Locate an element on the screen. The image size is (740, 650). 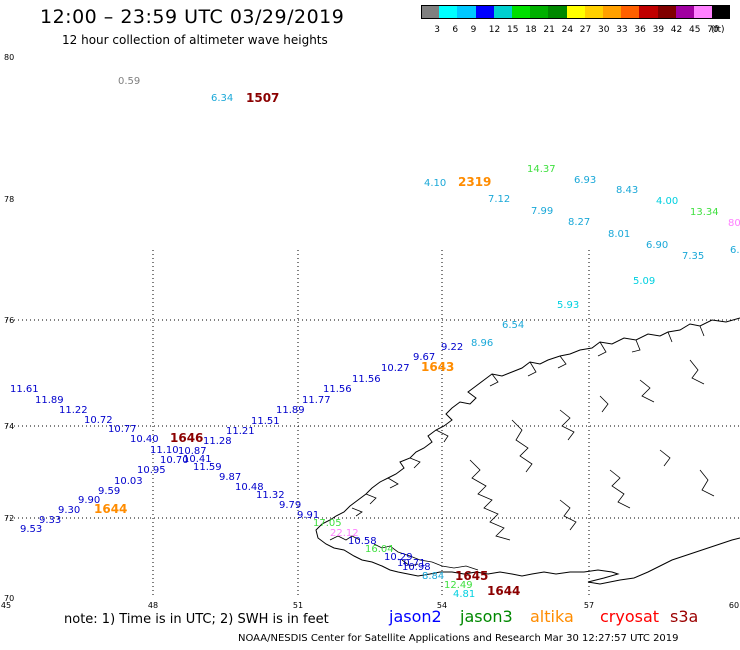
wave-height-label: 4.00 is located at coordinates (667, 201).